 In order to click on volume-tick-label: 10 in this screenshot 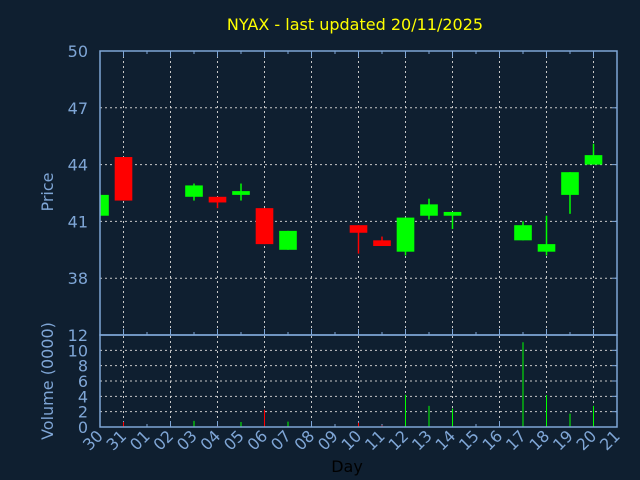, I will do `click(78, 350)`.